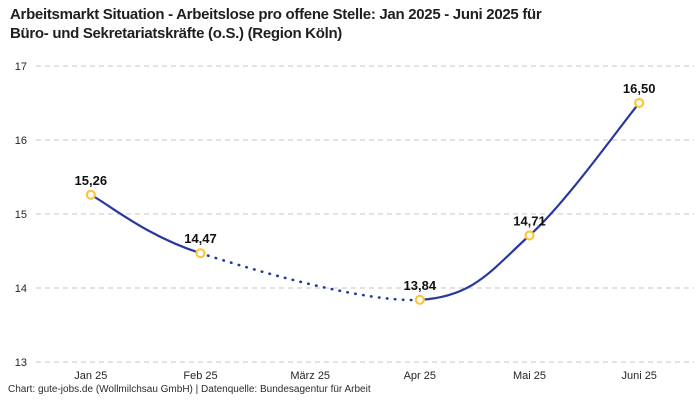 Image resolution: width=700 pixels, height=400 pixels. What do you see at coordinates (200, 376) in the screenshot?
I see `x-tick-label: Feb 25` at bounding box center [200, 376].